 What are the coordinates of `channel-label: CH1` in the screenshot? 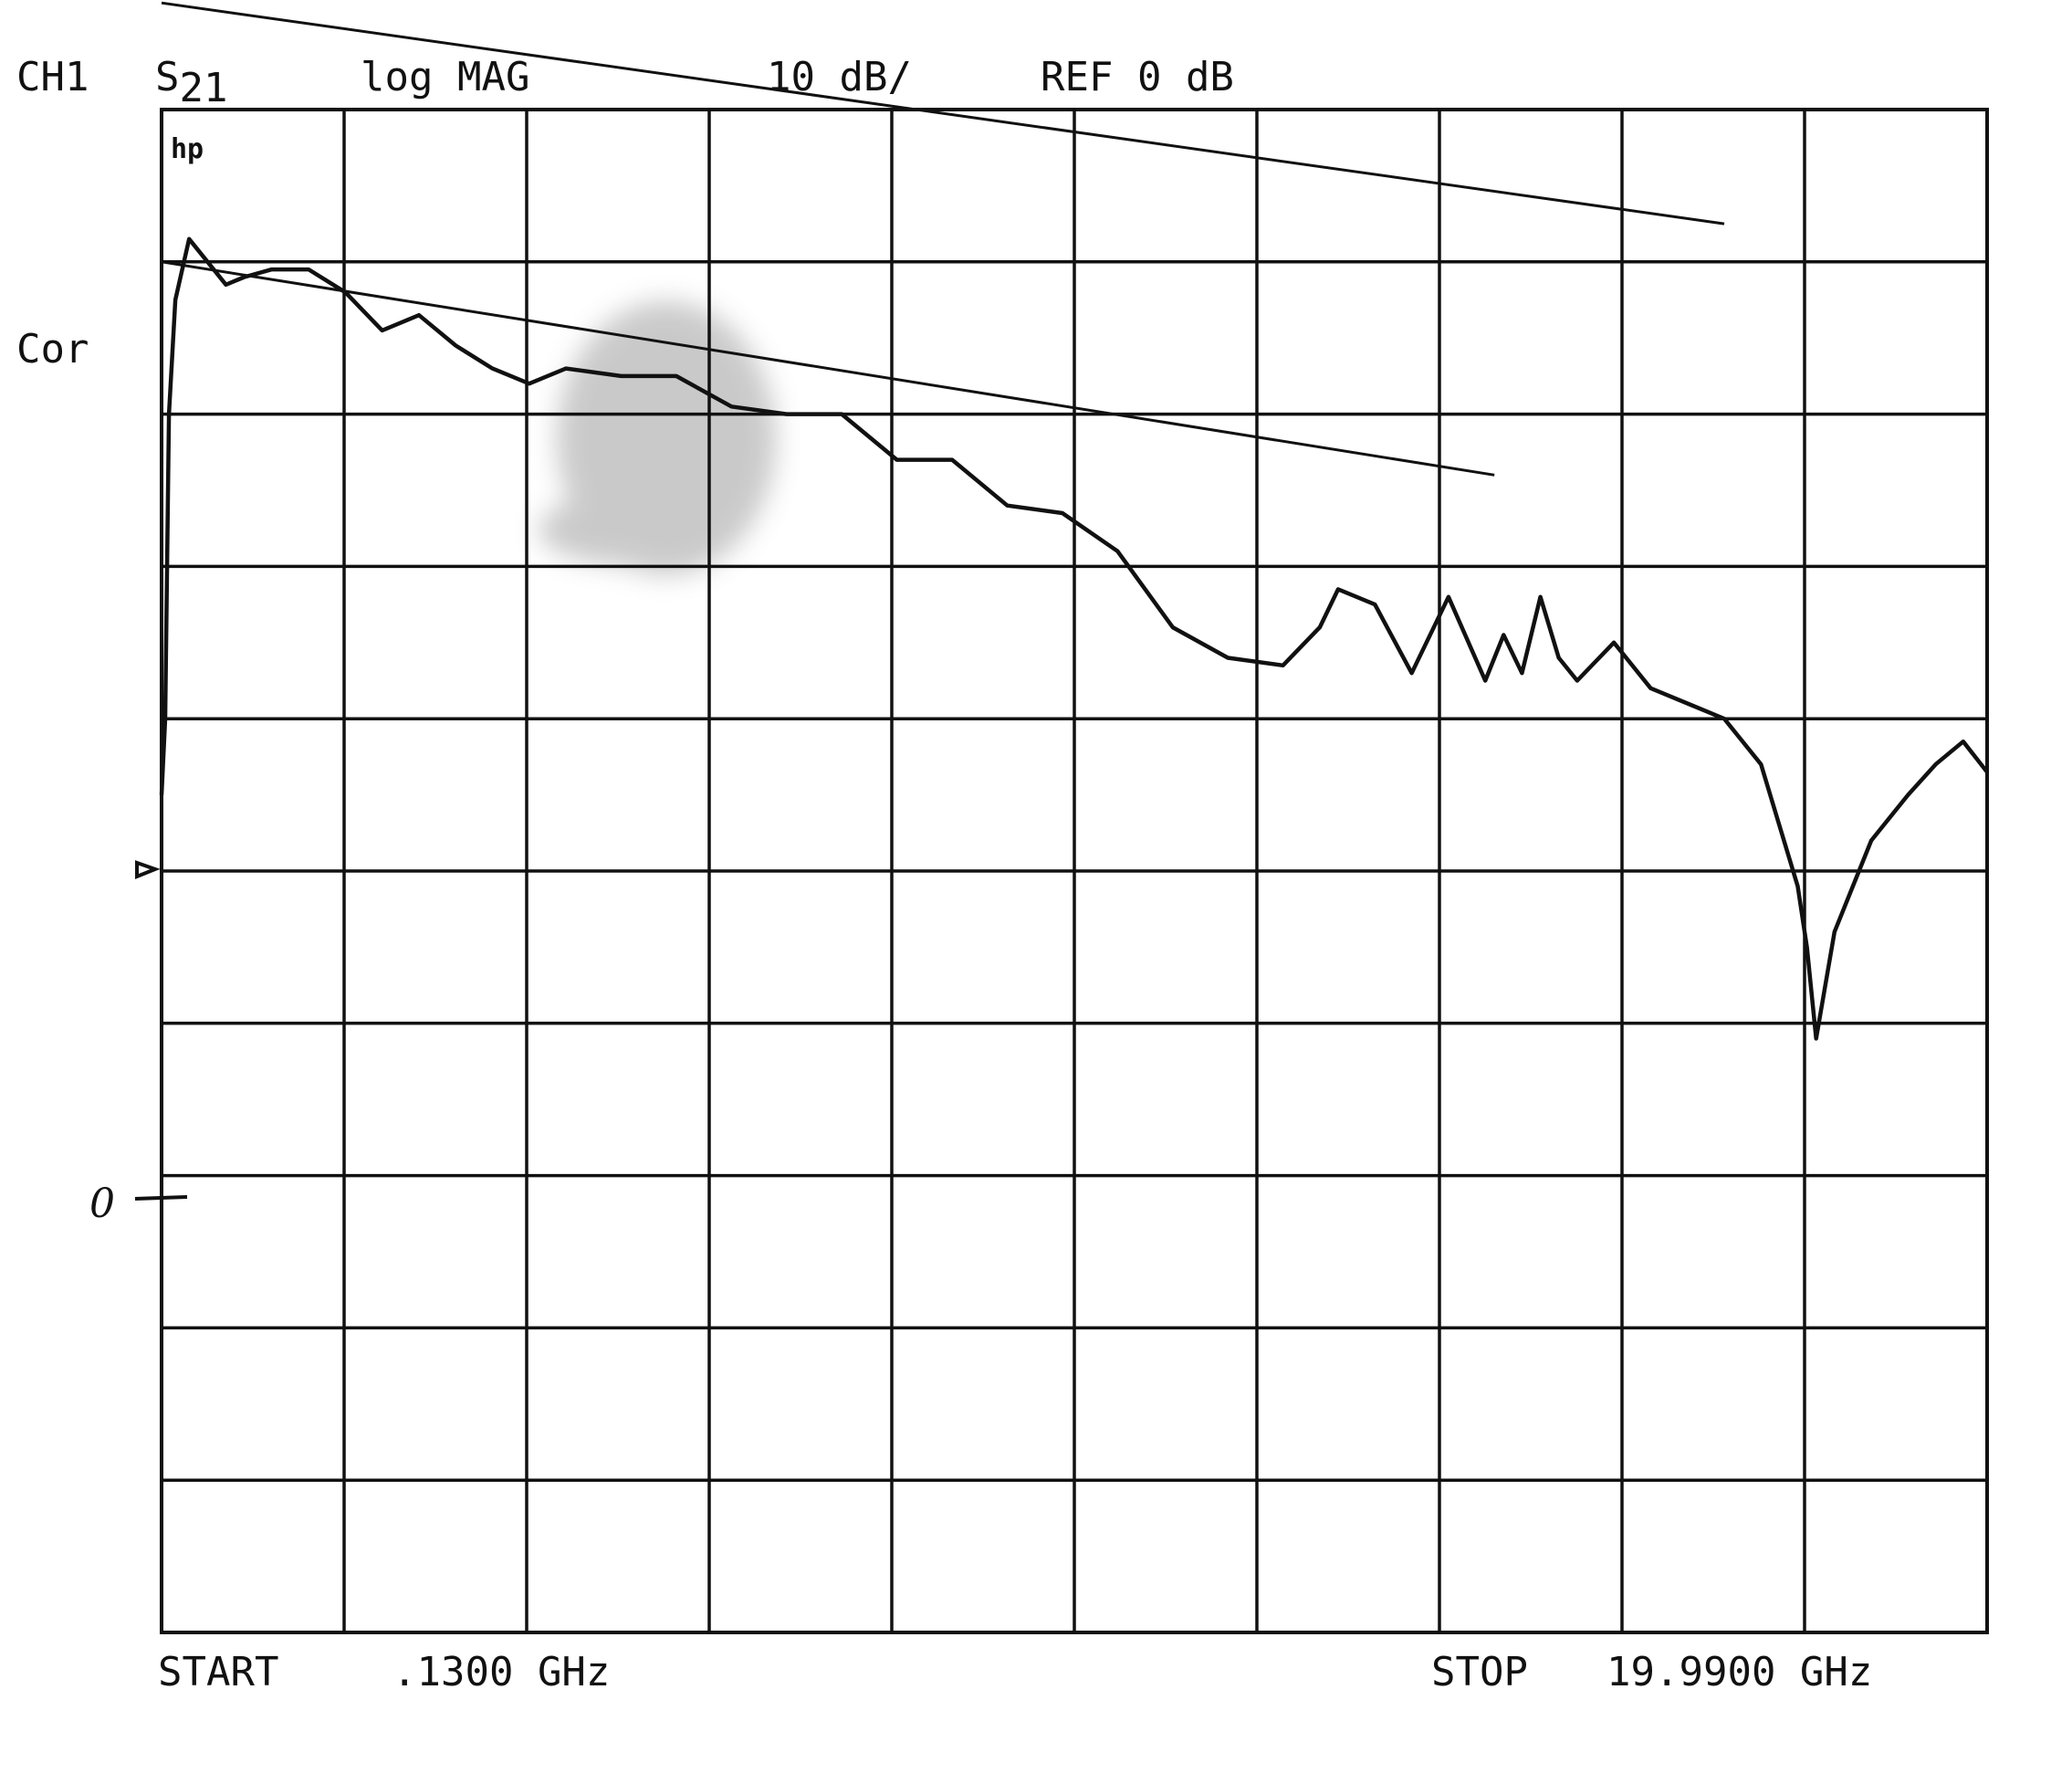 It's located at (52, 77).